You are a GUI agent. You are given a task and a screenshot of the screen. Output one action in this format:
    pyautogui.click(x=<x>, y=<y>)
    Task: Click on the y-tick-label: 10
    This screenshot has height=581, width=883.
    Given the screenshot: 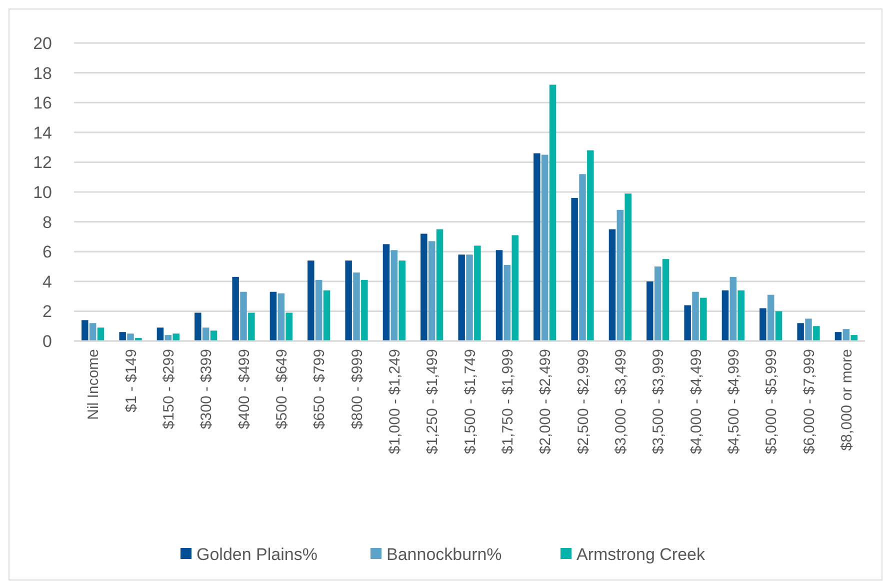 What is the action you would take?
    pyautogui.click(x=42, y=192)
    